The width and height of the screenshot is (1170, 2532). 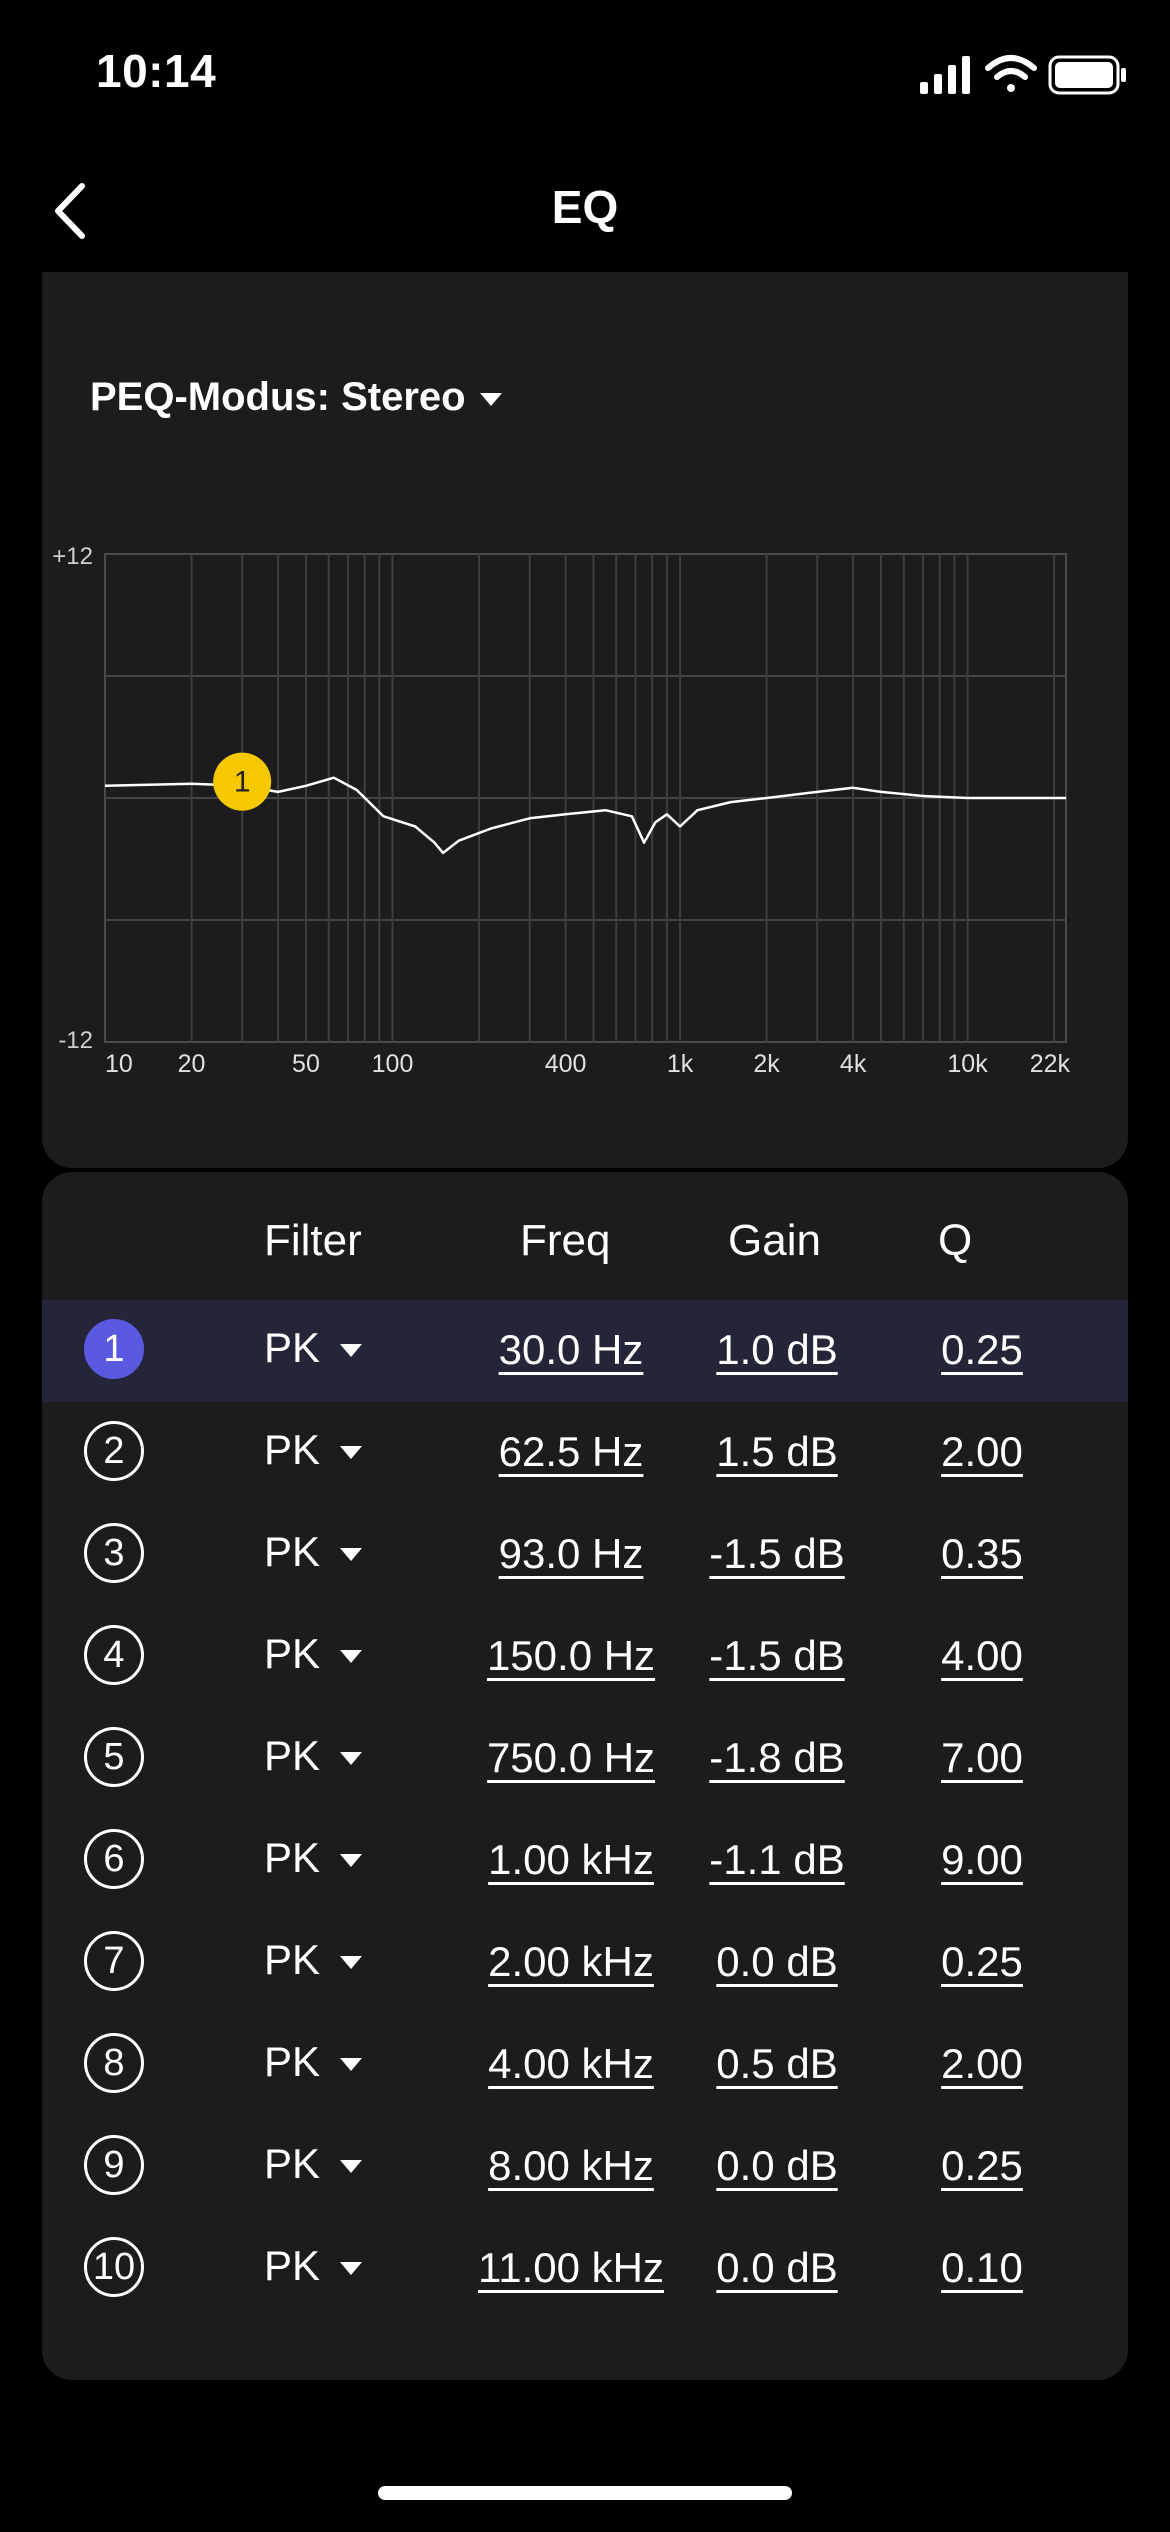 I want to click on freq-value: 150.0 Hz, so click(x=571, y=1655).